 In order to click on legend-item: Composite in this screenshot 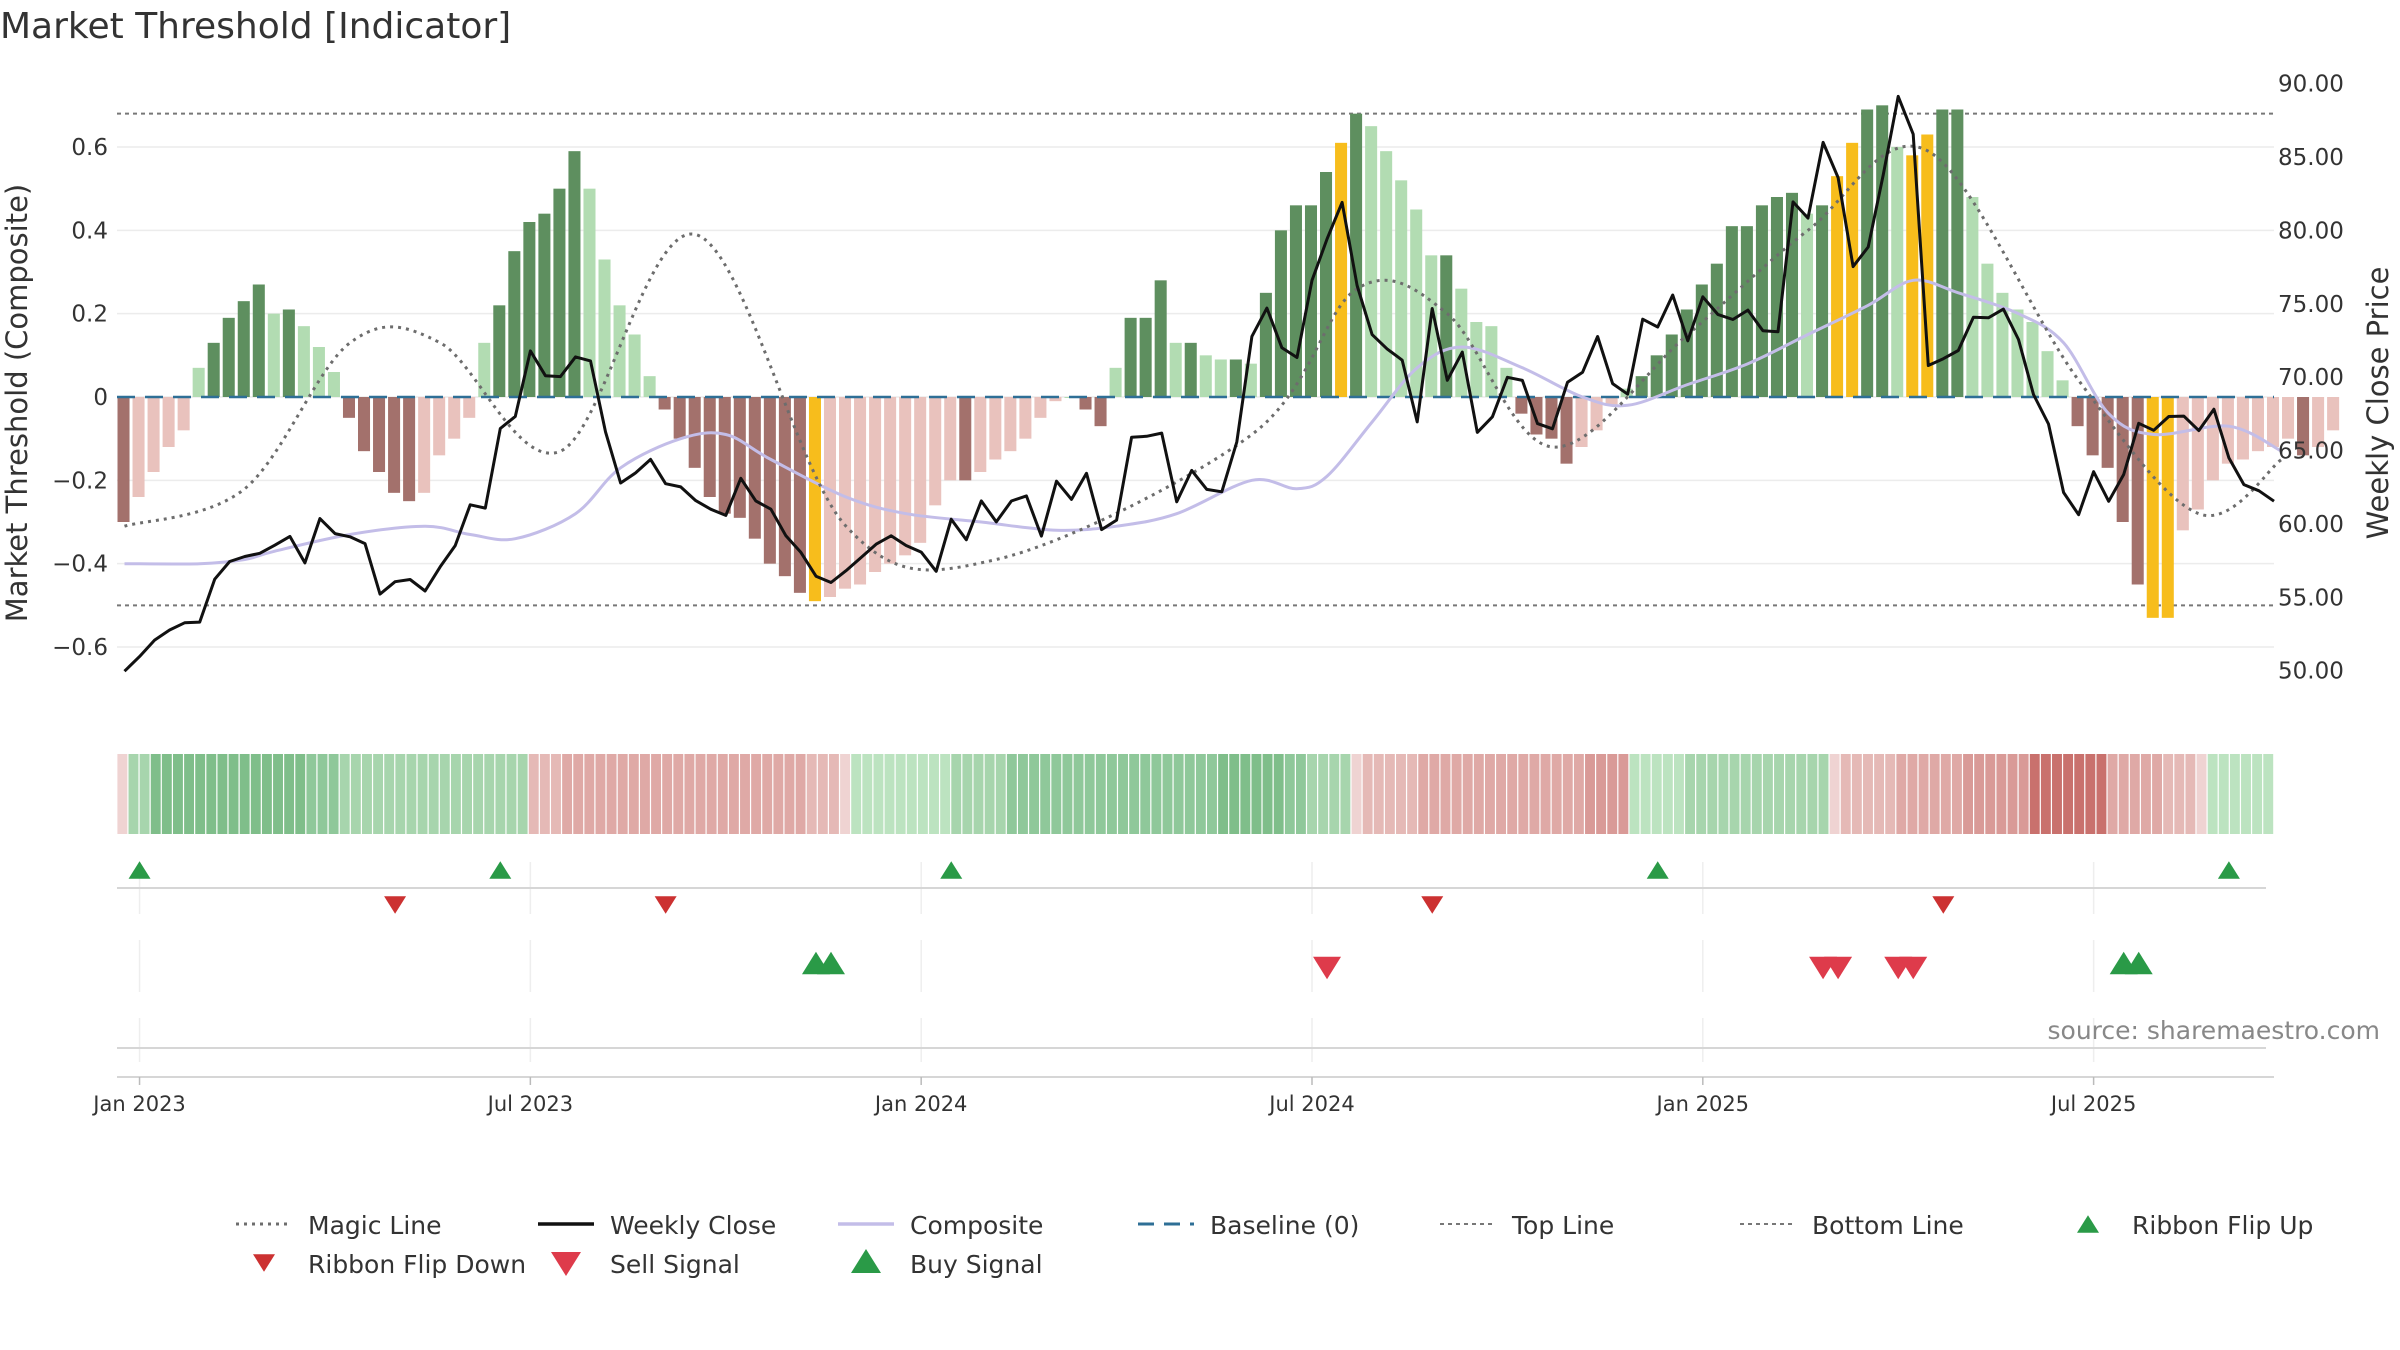, I will do `click(940, 1225)`.